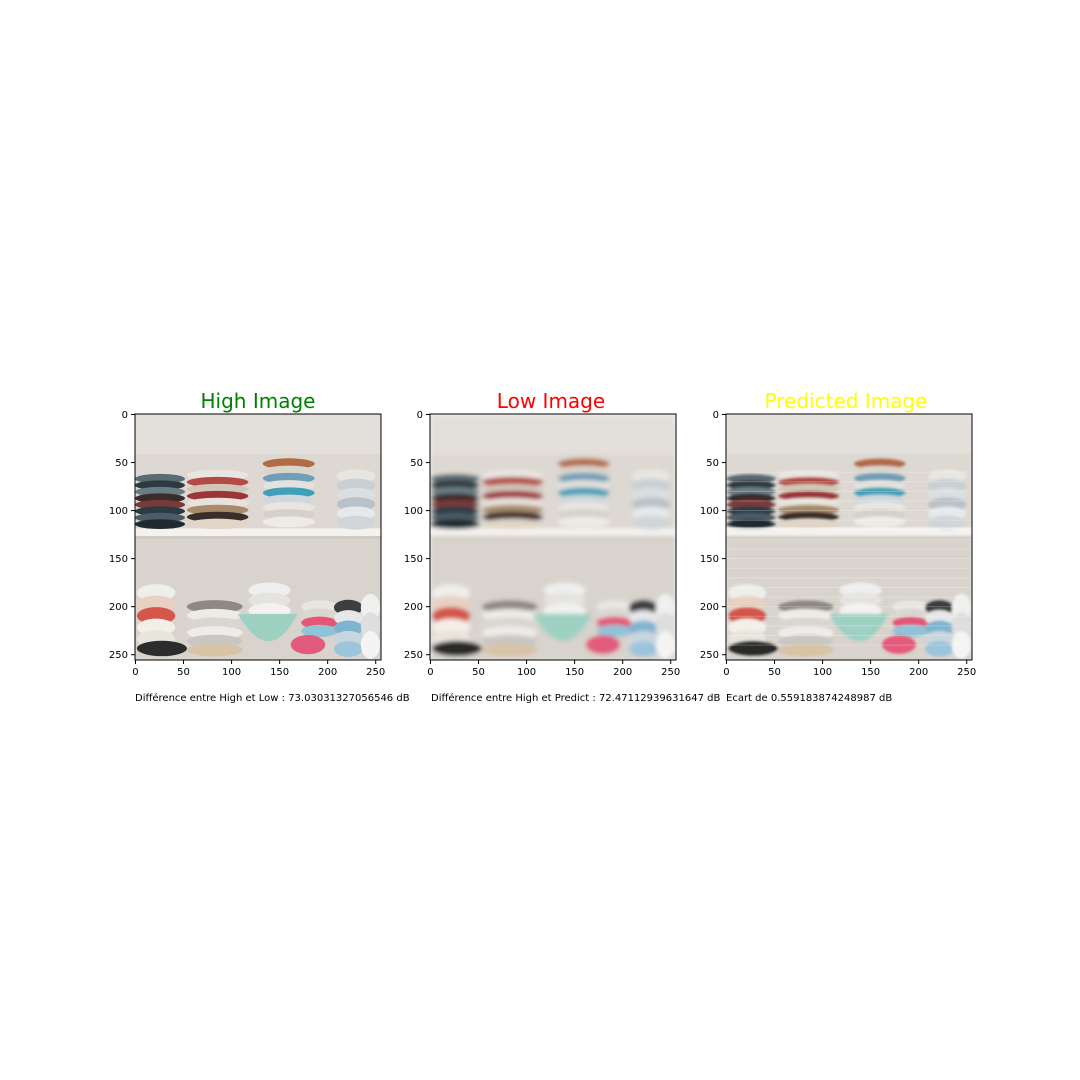 The height and width of the screenshot is (1080, 1080). I want to click on psnr-caption: Ecart de 0.559183874248987 dB, so click(809, 698).